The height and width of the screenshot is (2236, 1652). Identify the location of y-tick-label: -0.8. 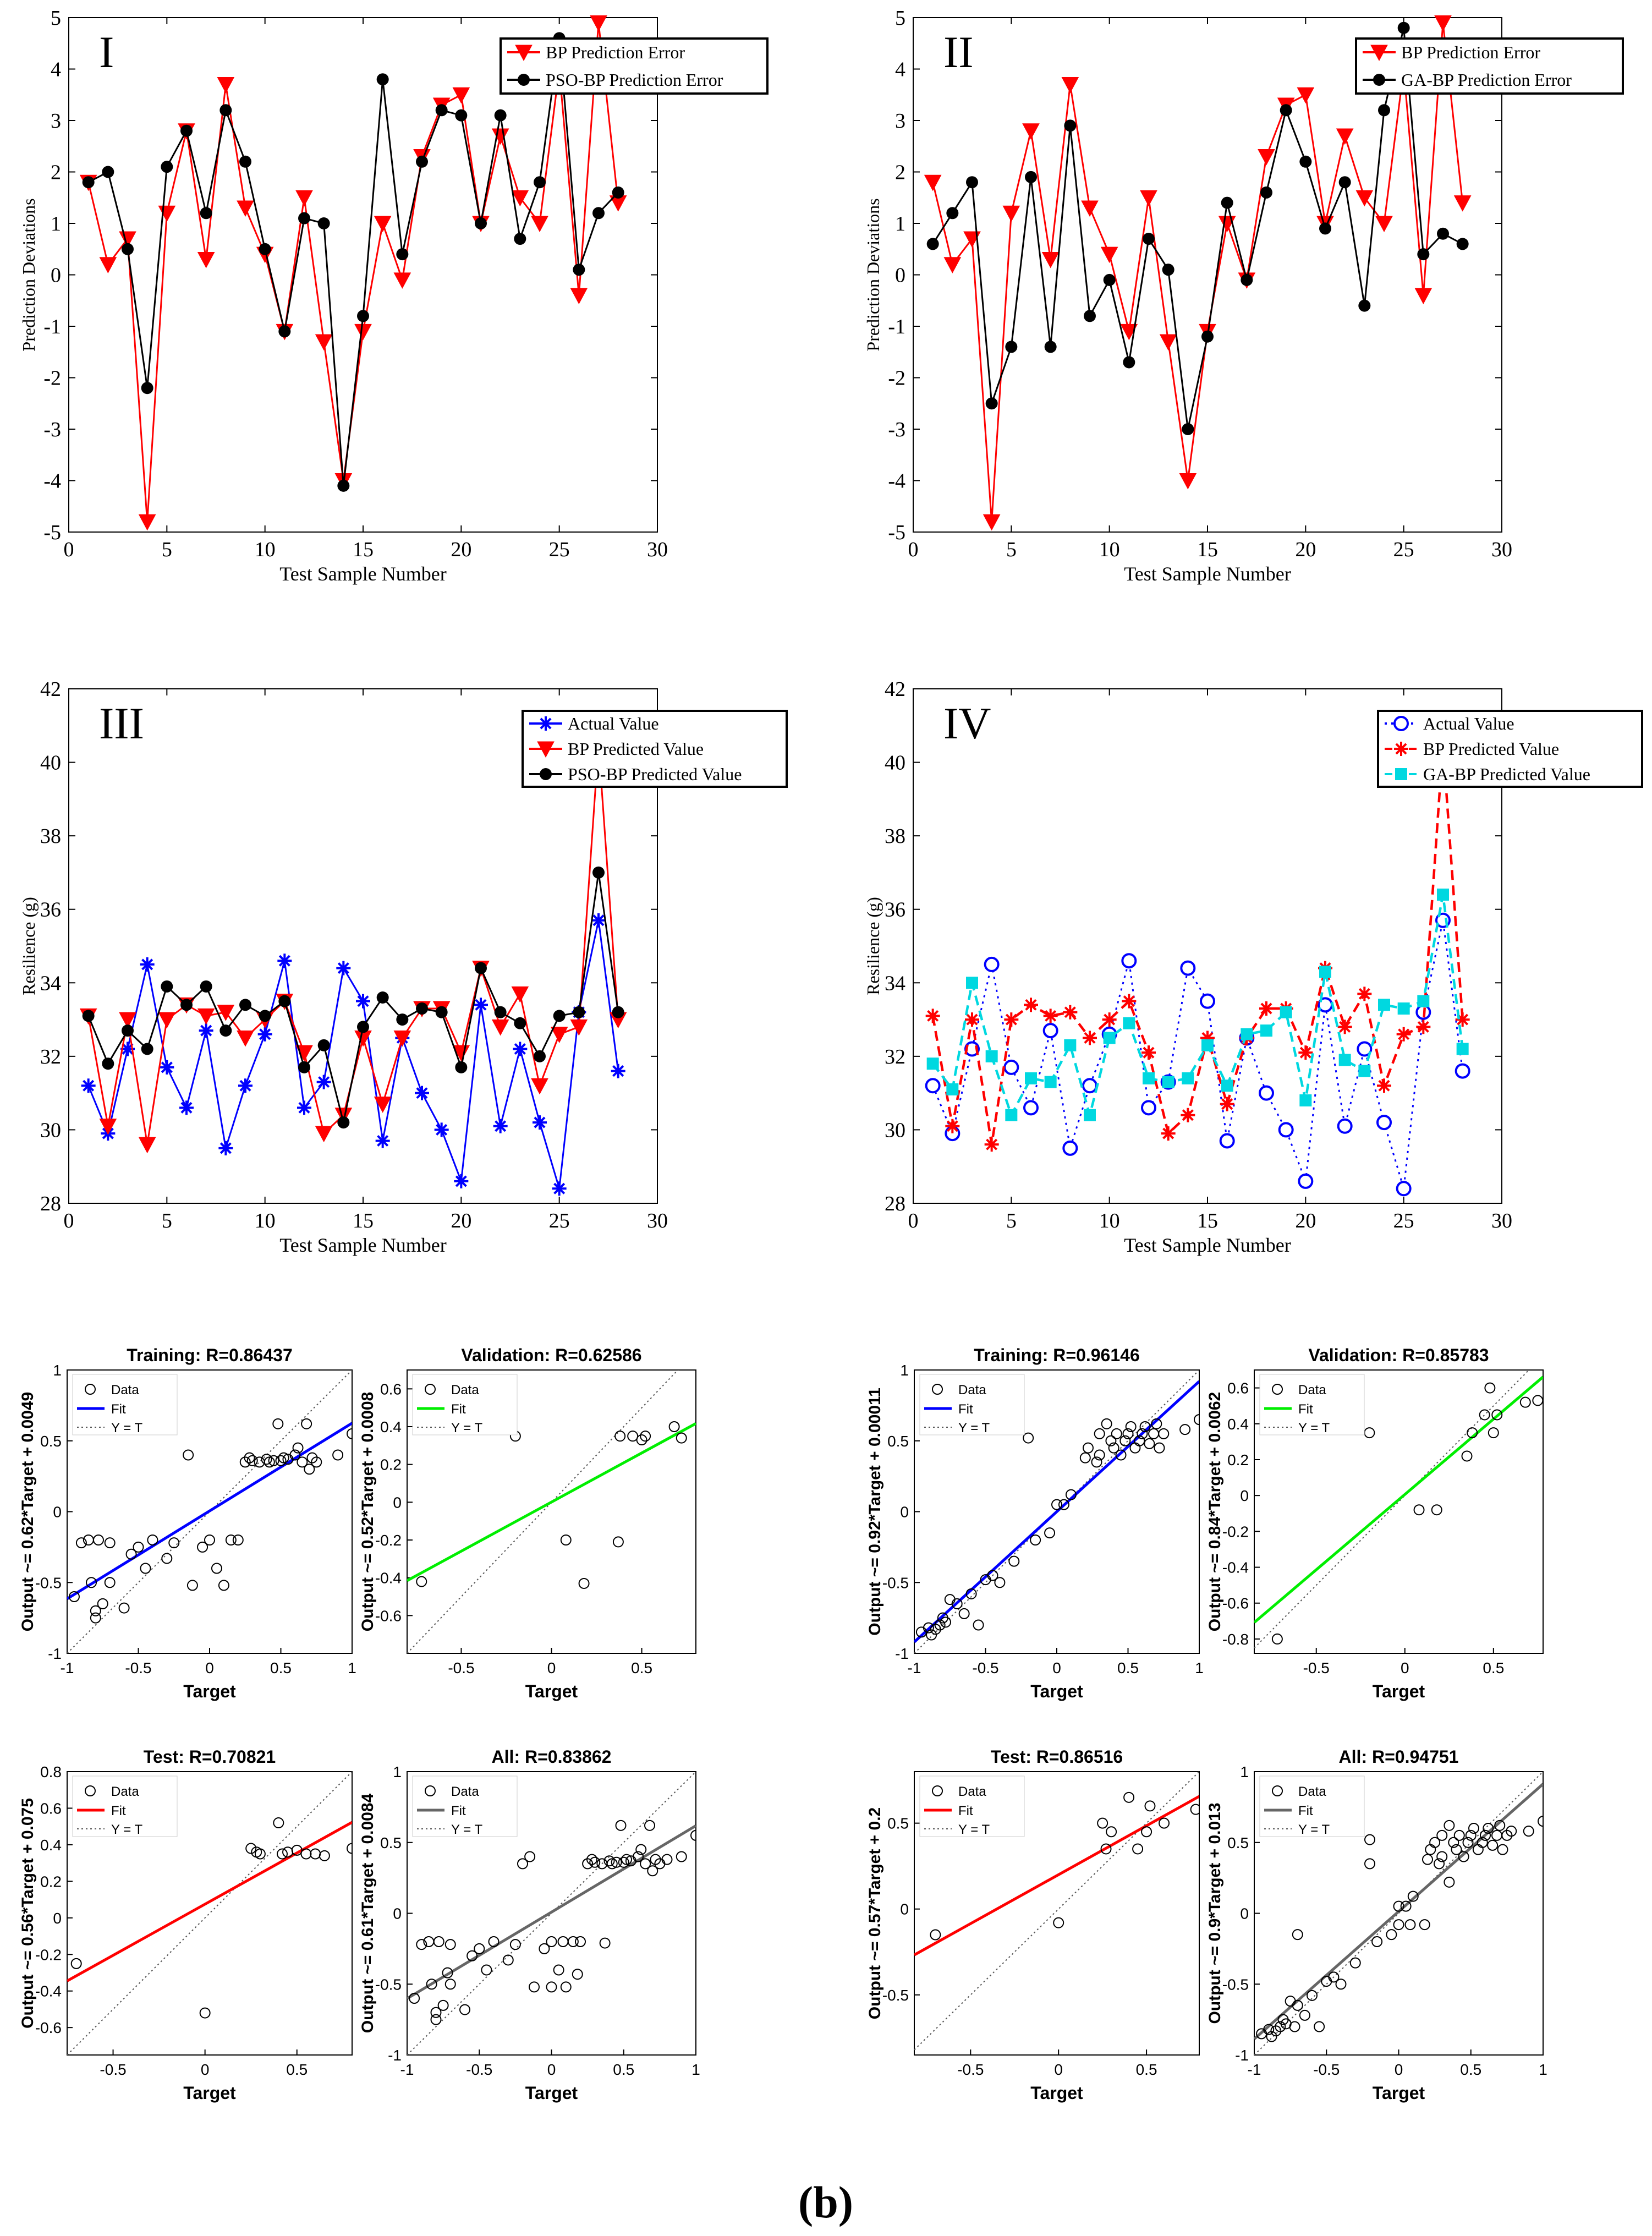
(1235, 1639).